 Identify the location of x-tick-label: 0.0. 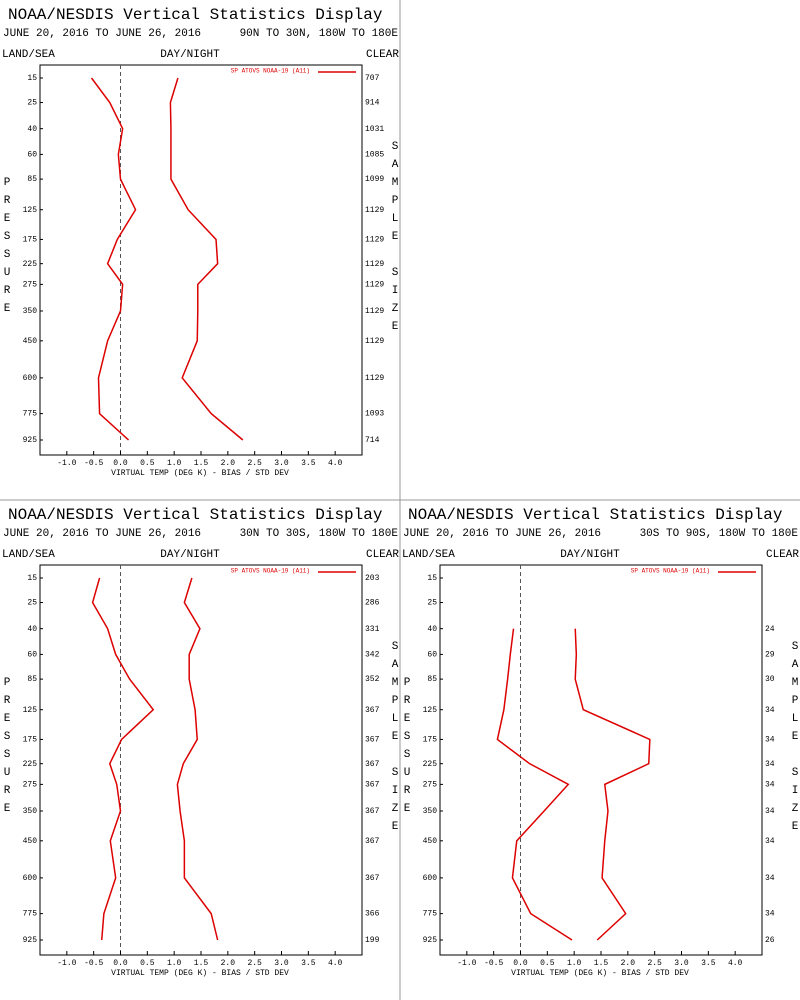
(120, 963).